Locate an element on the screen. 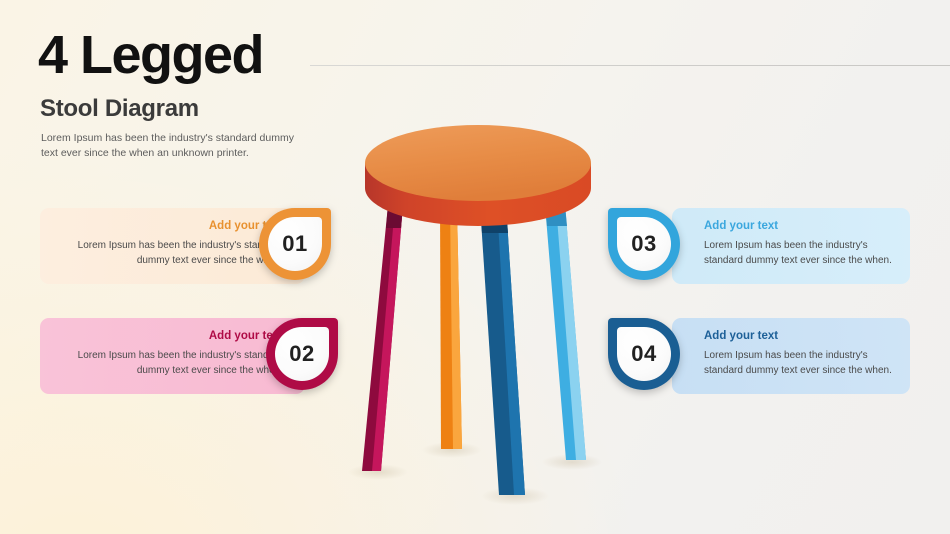 The width and height of the screenshot is (950, 534). leg-navy is located at coordinates (502, 350).